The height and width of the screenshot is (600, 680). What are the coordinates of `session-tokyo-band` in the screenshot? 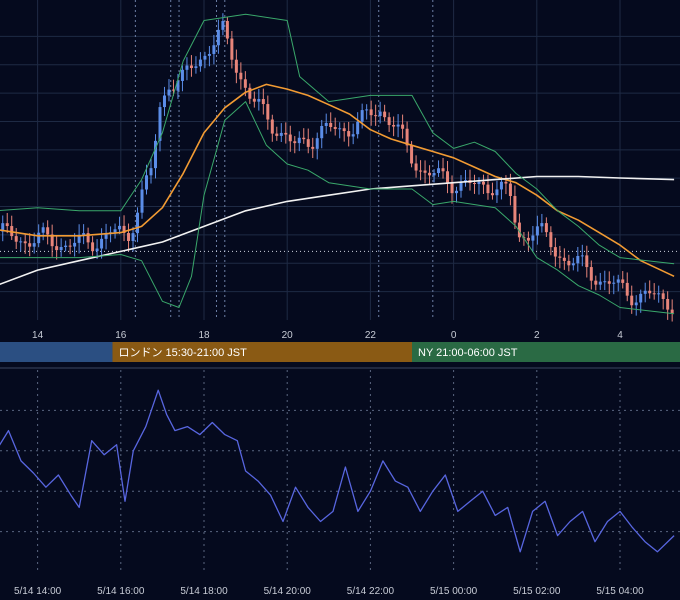 It's located at (56, 352).